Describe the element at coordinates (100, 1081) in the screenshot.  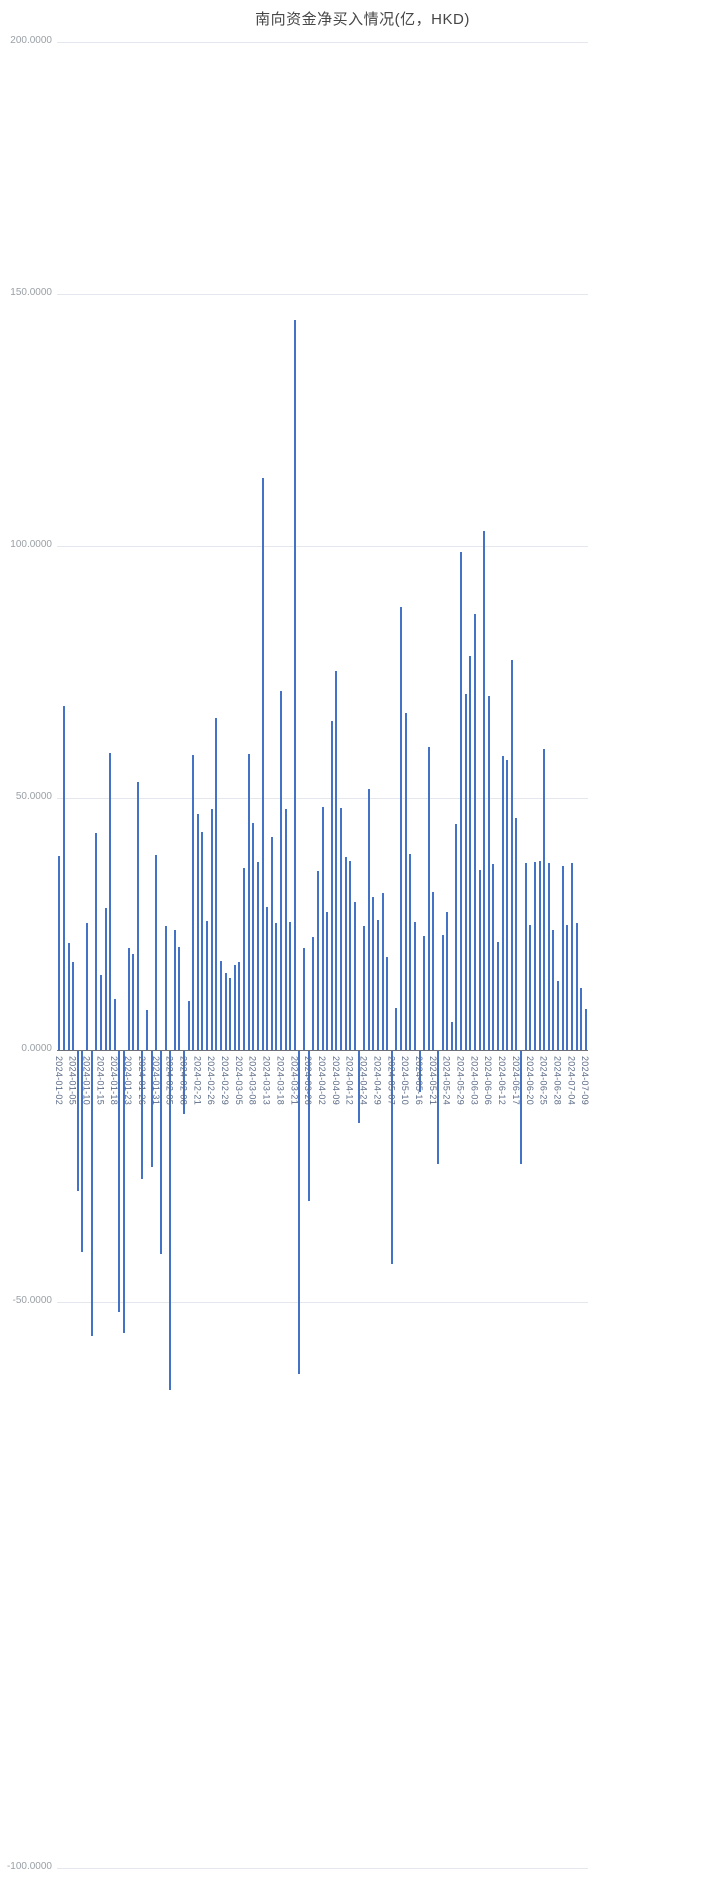
I see `x-axis-label: 2024-01-15` at that location.